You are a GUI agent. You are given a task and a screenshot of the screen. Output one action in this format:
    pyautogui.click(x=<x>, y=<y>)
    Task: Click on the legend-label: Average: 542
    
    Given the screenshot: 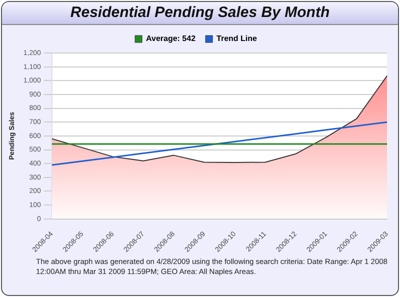 What is the action you would take?
    pyautogui.click(x=171, y=39)
    